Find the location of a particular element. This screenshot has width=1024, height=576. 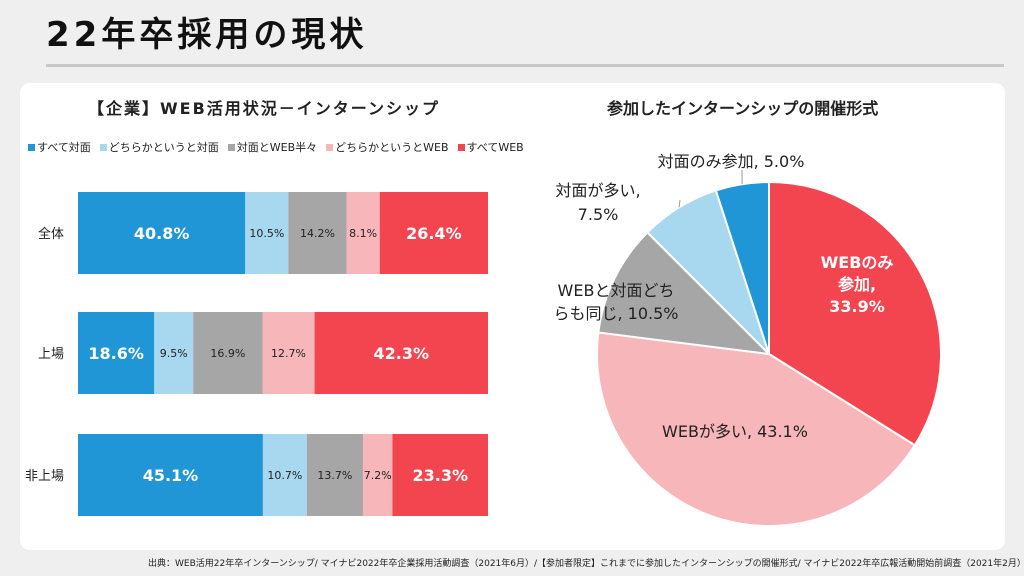

title-divider is located at coordinates (525, 65).